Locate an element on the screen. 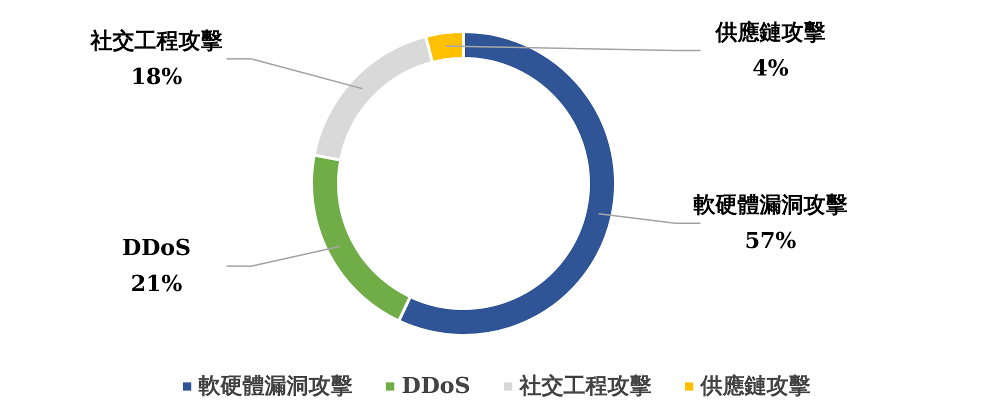  slice-label: 供應鏈攻擊 is located at coordinates (770, 33).